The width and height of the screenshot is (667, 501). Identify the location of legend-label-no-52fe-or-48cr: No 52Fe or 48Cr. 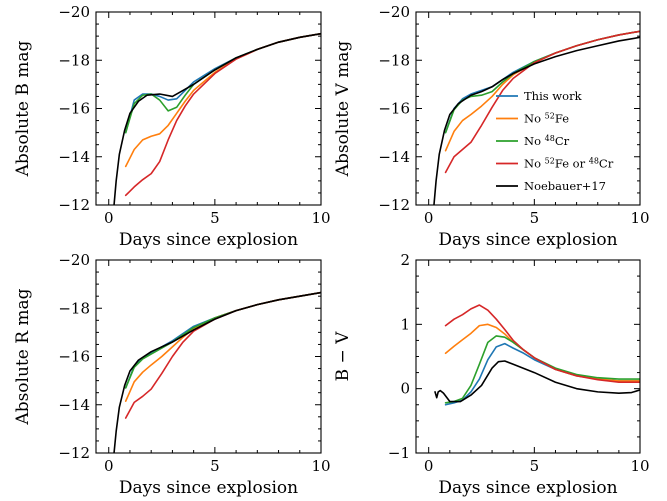
(569, 164).